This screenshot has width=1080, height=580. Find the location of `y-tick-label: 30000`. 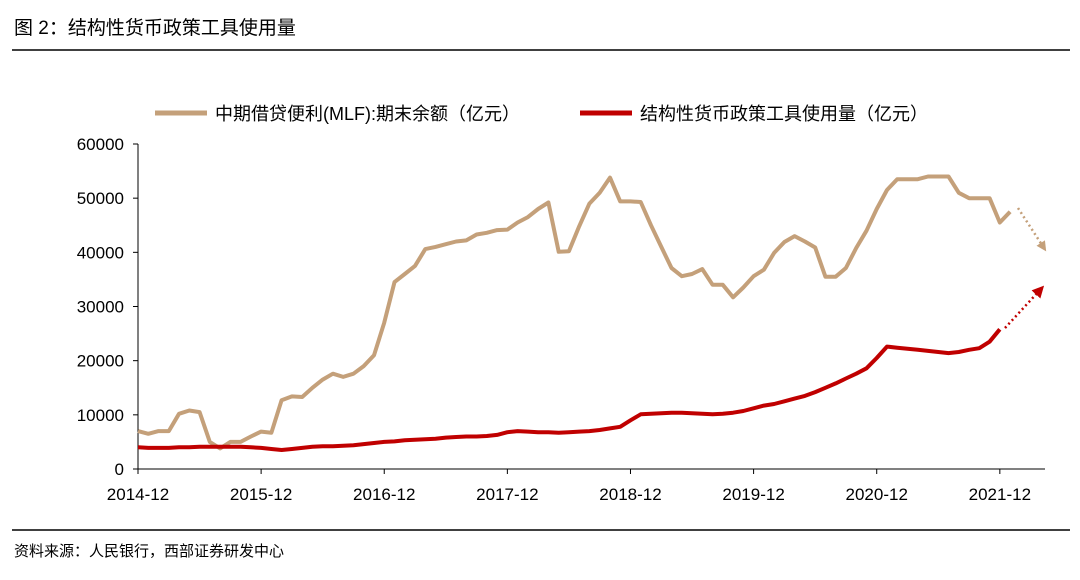

y-tick-label: 30000 is located at coordinates (100, 307).